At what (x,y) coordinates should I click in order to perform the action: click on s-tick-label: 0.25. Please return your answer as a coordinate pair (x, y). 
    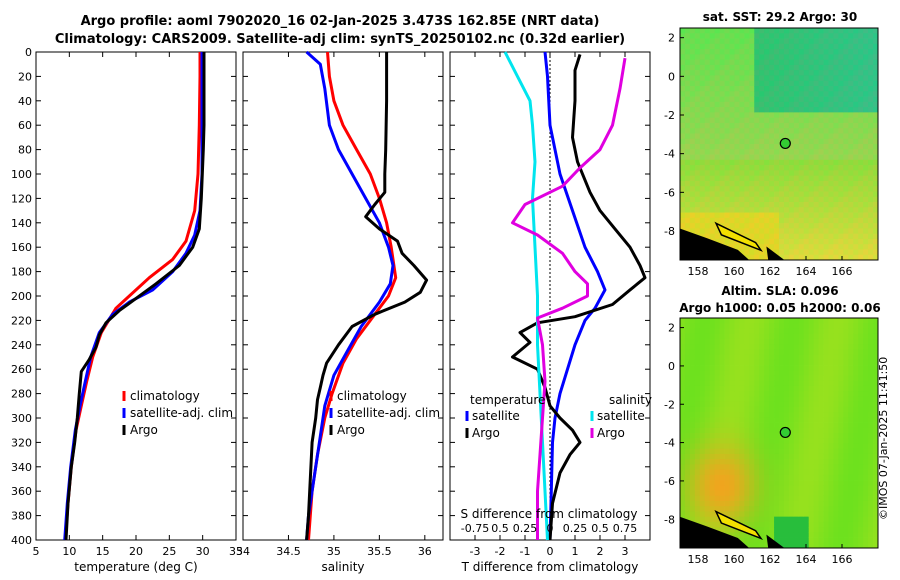
    Looking at the image, I should click on (525, 528).